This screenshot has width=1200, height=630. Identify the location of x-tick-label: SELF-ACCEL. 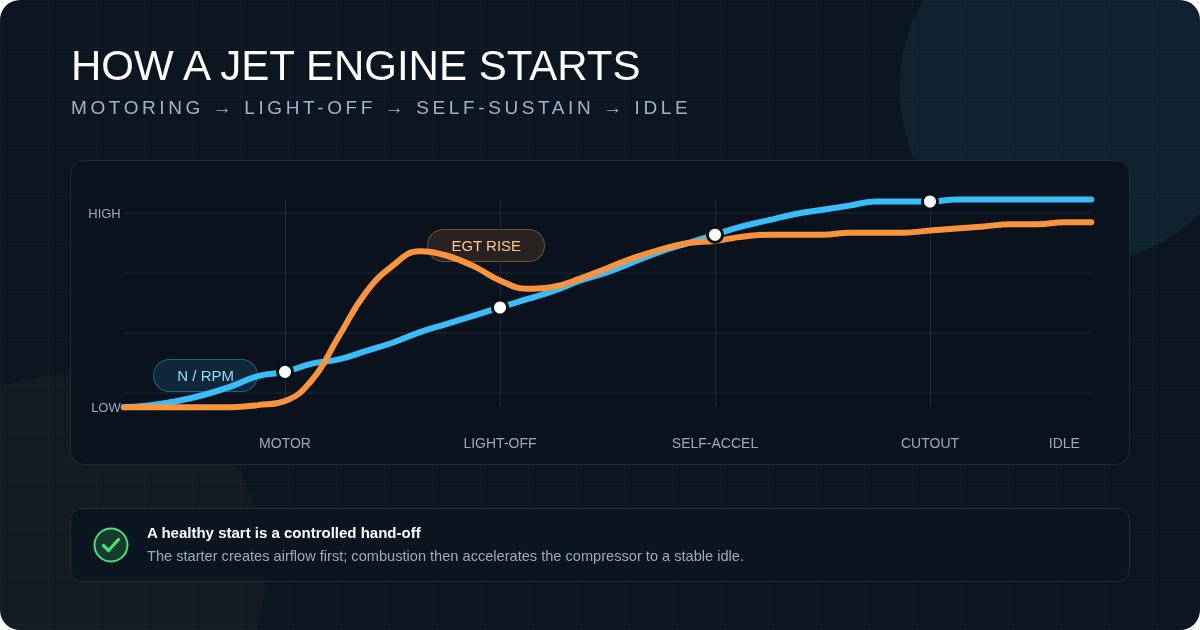
(715, 443).